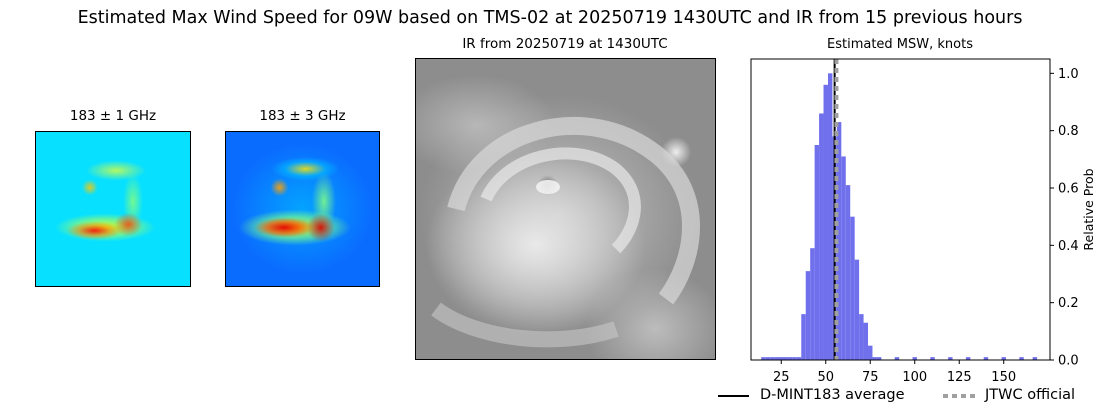 The height and width of the screenshot is (409, 1100). What do you see at coordinates (781, 377) in the screenshot?
I see `x-tick-label: 25` at bounding box center [781, 377].